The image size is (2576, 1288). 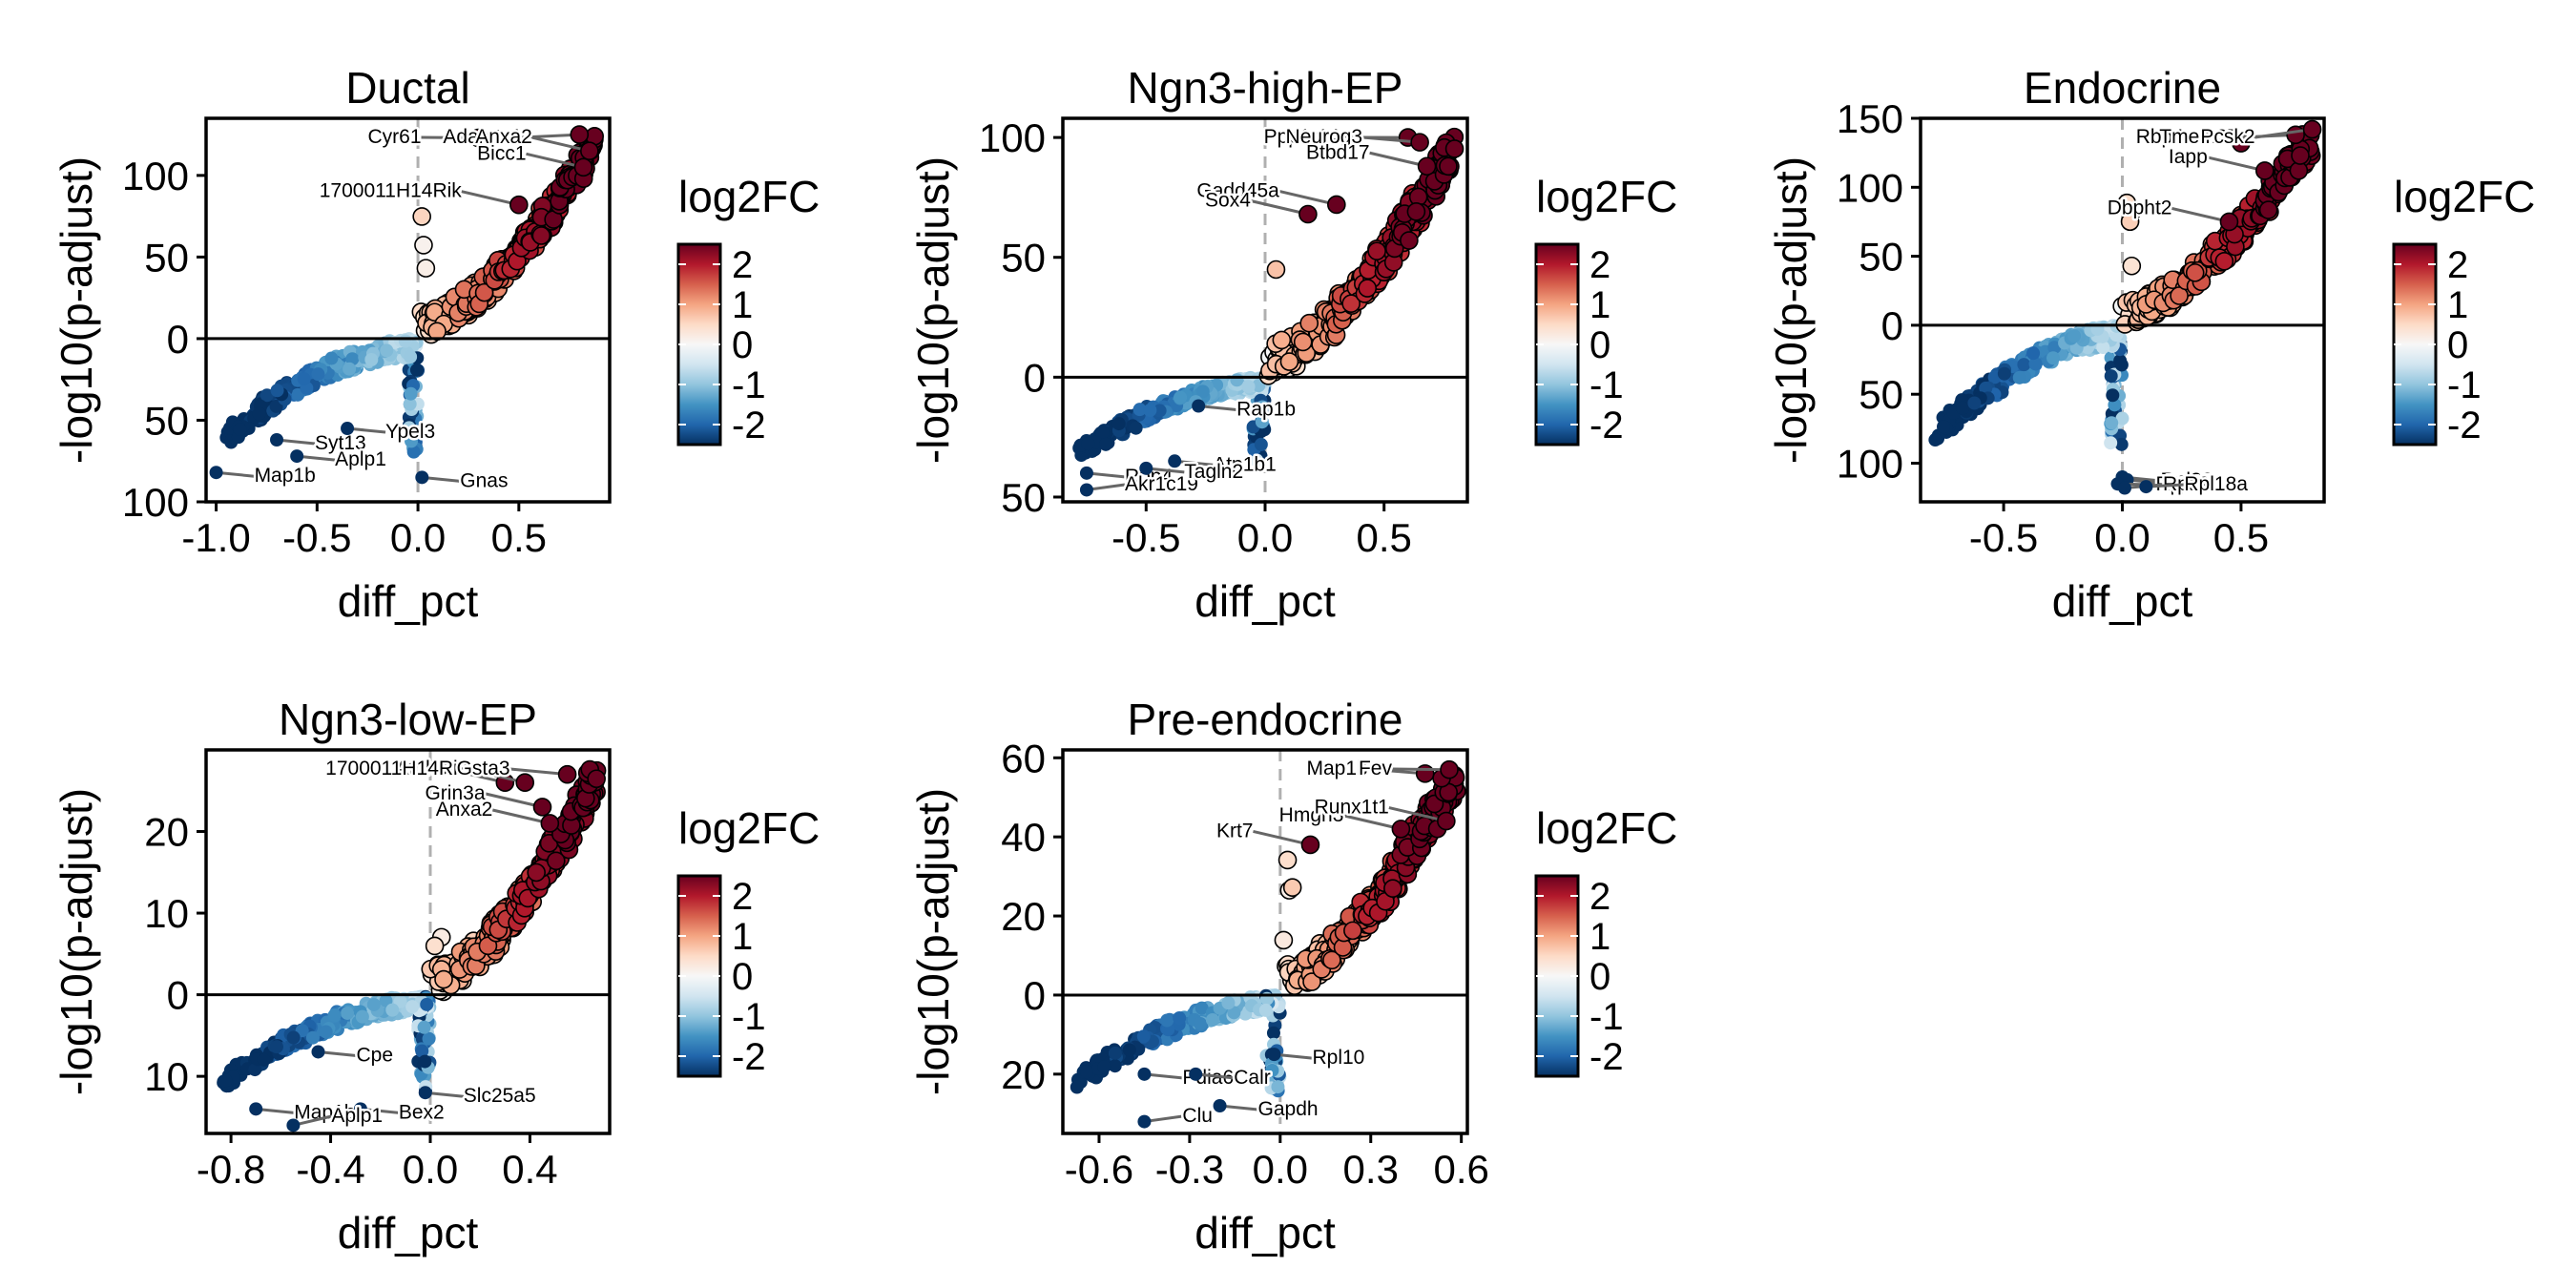 What do you see at coordinates (166, 1076) in the screenshot?
I see `y-tick-label: 10` at bounding box center [166, 1076].